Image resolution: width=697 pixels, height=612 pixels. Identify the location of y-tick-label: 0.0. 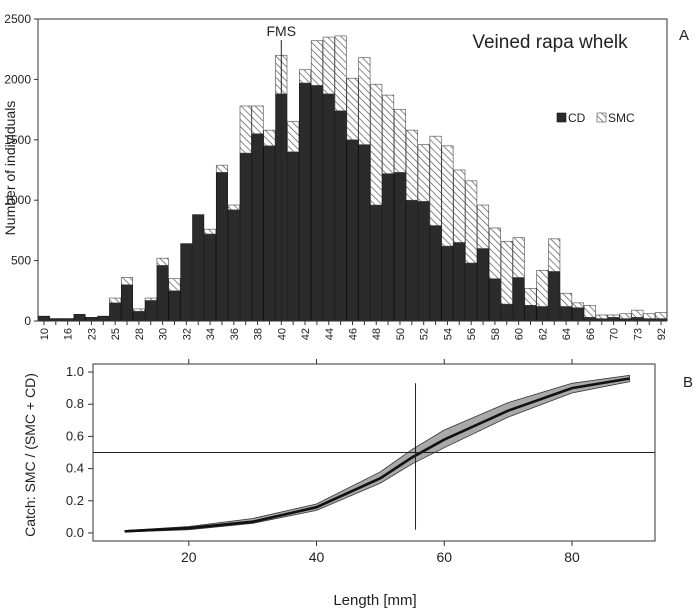
(75, 532).